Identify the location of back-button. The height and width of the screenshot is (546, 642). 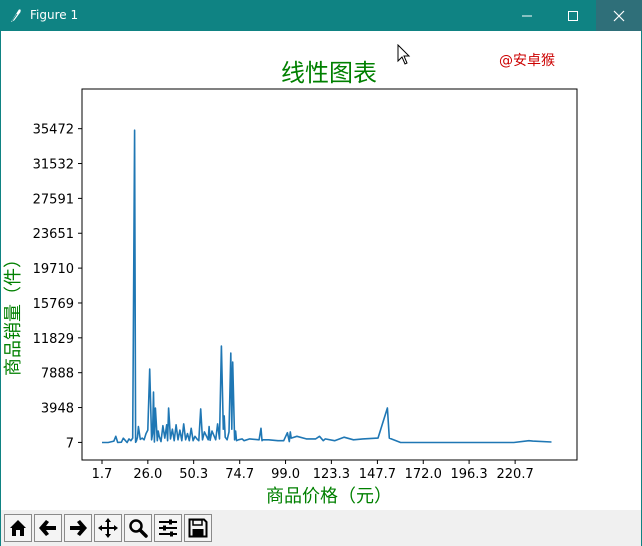
(48, 528).